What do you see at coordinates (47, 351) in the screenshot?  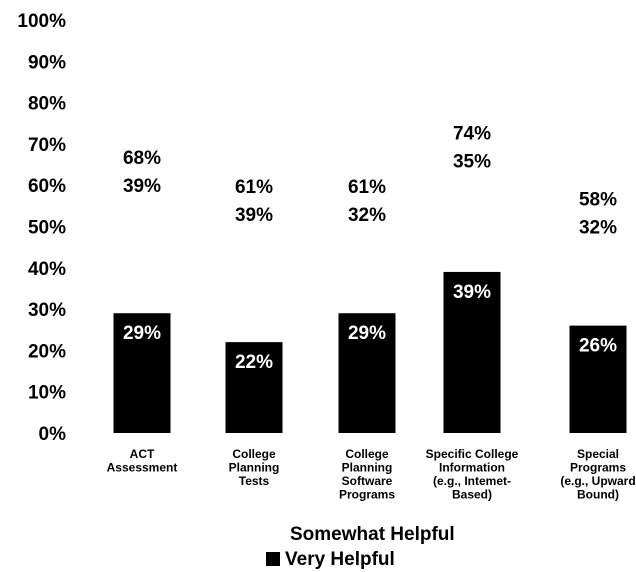 I see `y-tick-label: 20%` at bounding box center [47, 351].